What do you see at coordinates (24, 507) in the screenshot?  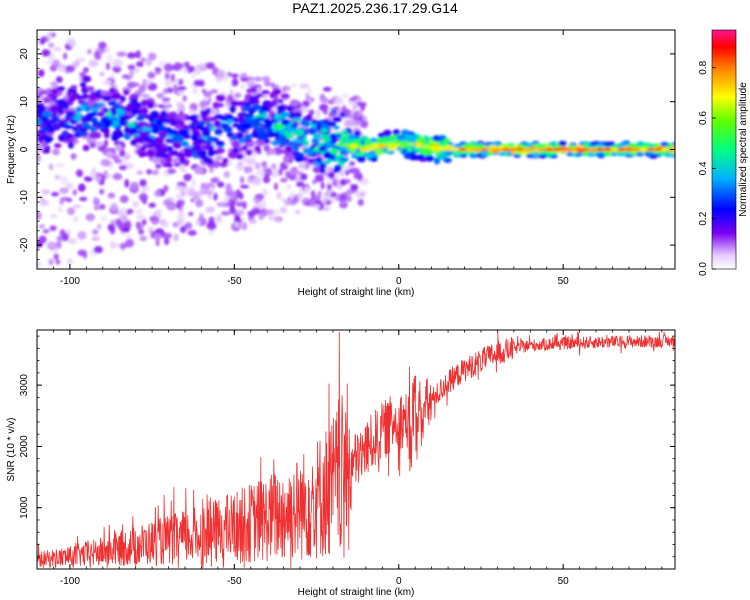 I see `y-tick-label: 1000` at bounding box center [24, 507].